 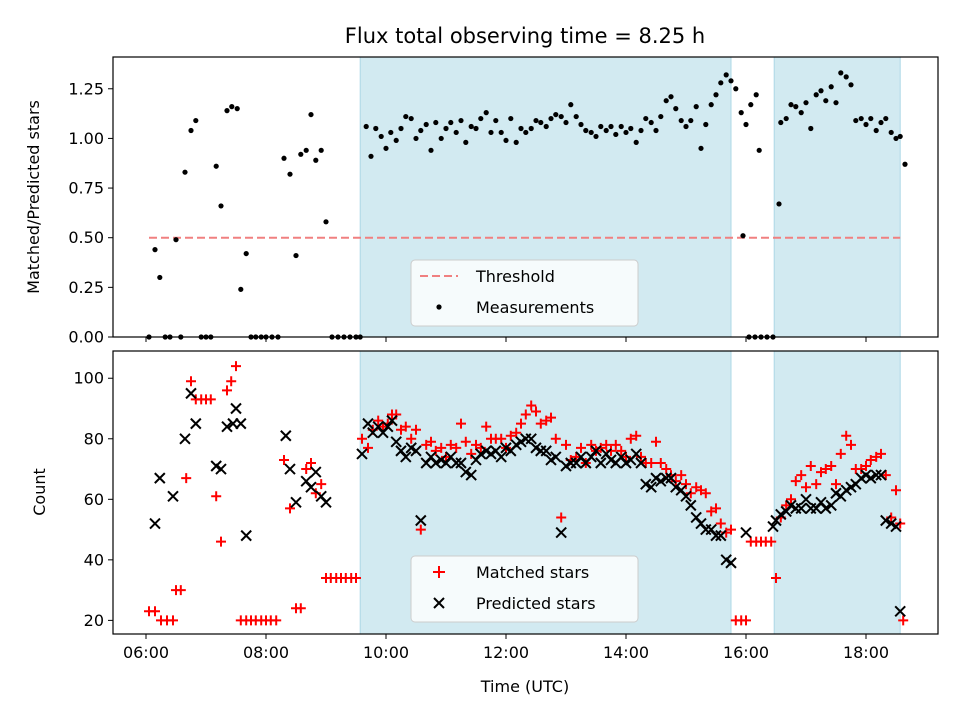 What do you see at coordinates (746, 652) in the screenshot?
I see `x-tick-label: 16:00` at bounding box center [746, 652].